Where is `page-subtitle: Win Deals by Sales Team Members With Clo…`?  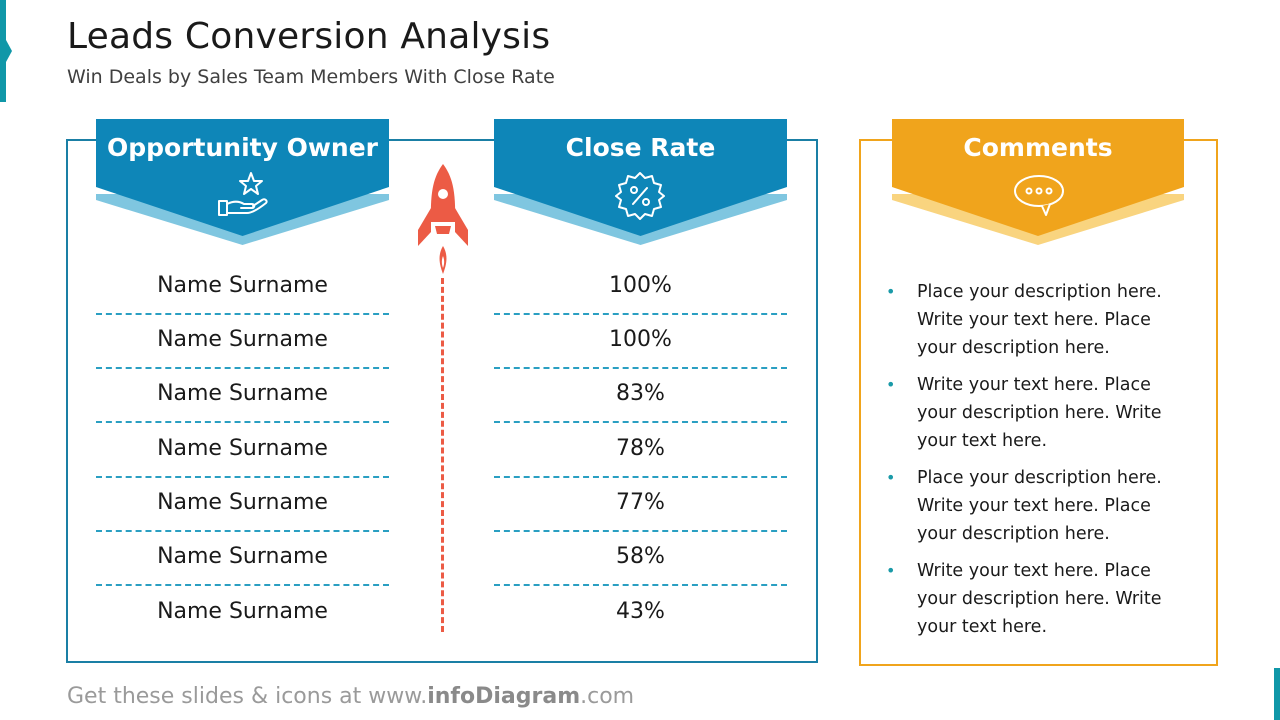 page-subtitle: Win Deals by Sales Team Members With Clo… is located at coordinates (311, 77).